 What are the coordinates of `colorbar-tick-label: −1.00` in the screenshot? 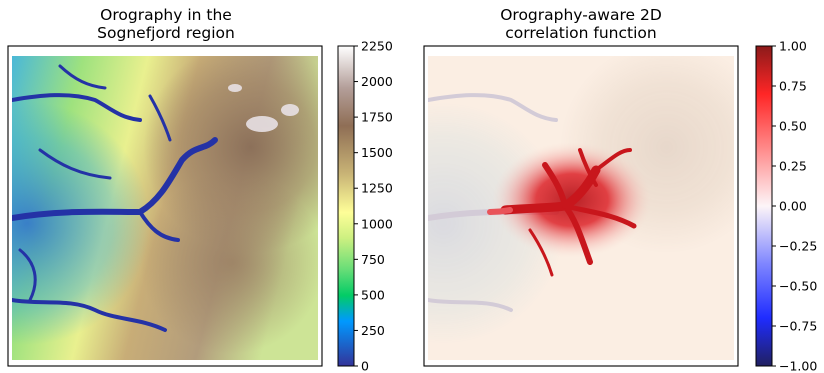 It's located at (798, 366).